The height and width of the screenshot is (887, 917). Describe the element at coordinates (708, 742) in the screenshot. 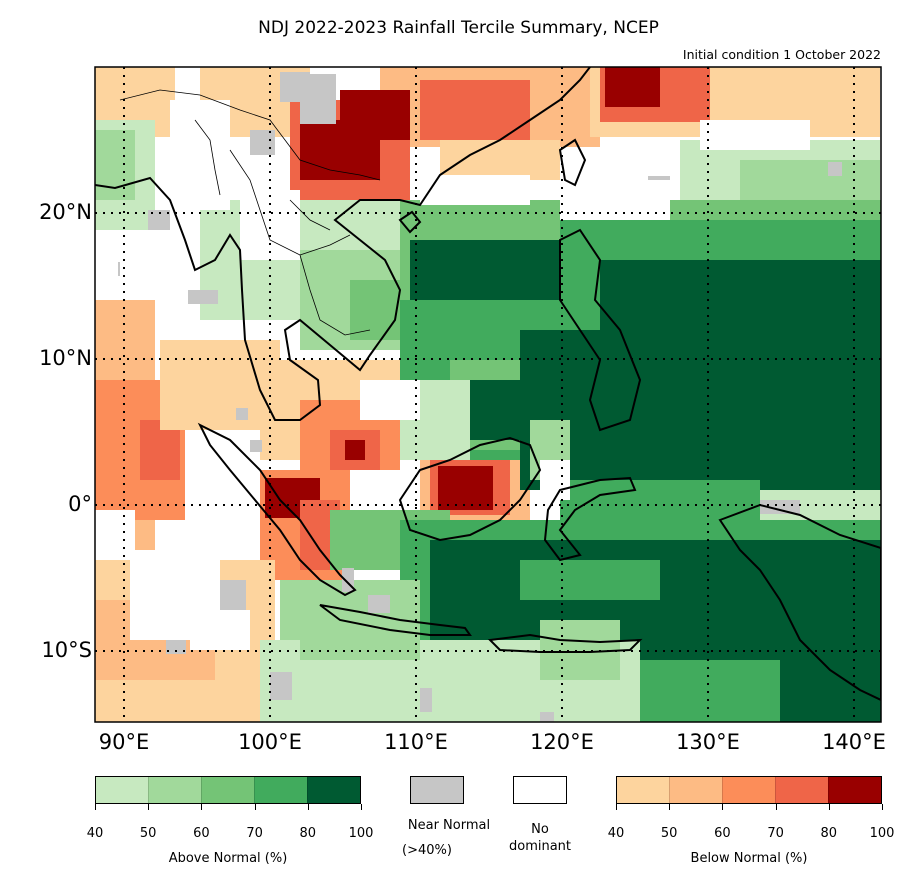

I see `lon-label-130e: 130°E` at that location.